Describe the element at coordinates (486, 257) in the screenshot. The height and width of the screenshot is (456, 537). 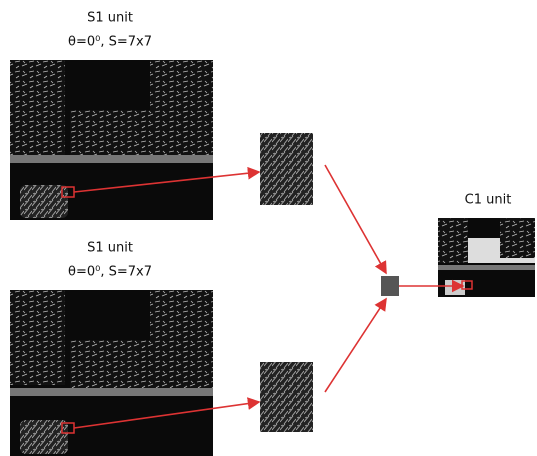
I see `c1-image` at that location.